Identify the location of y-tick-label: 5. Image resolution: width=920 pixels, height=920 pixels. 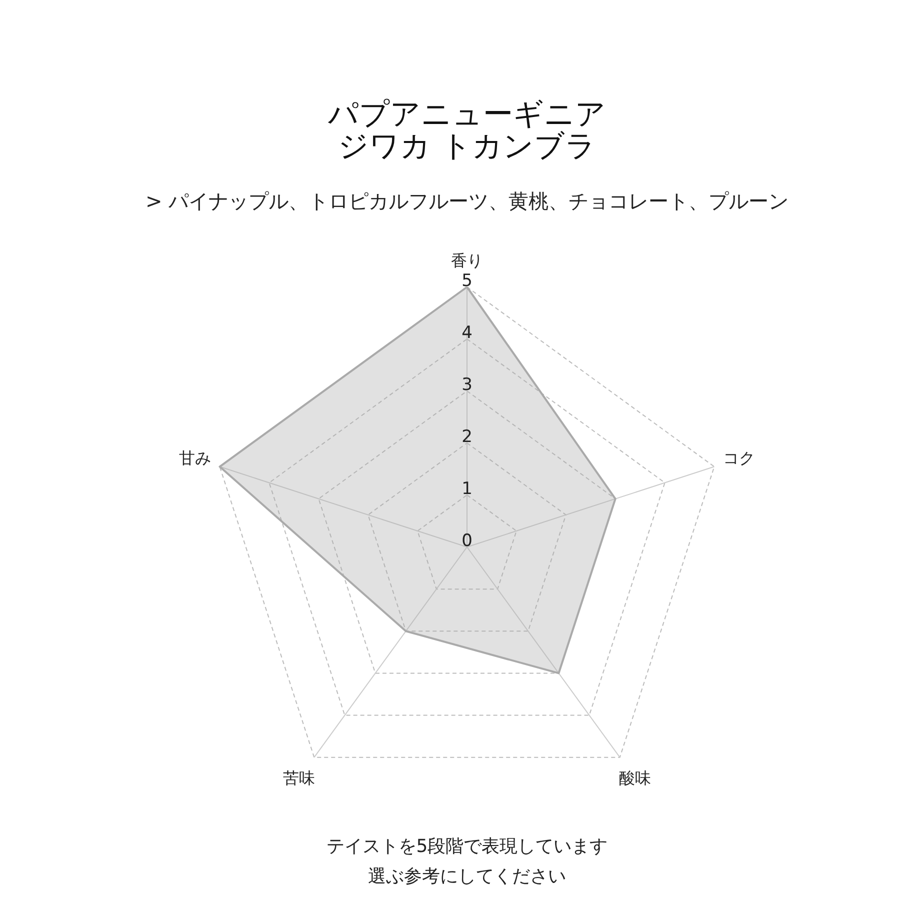
(467, 281).